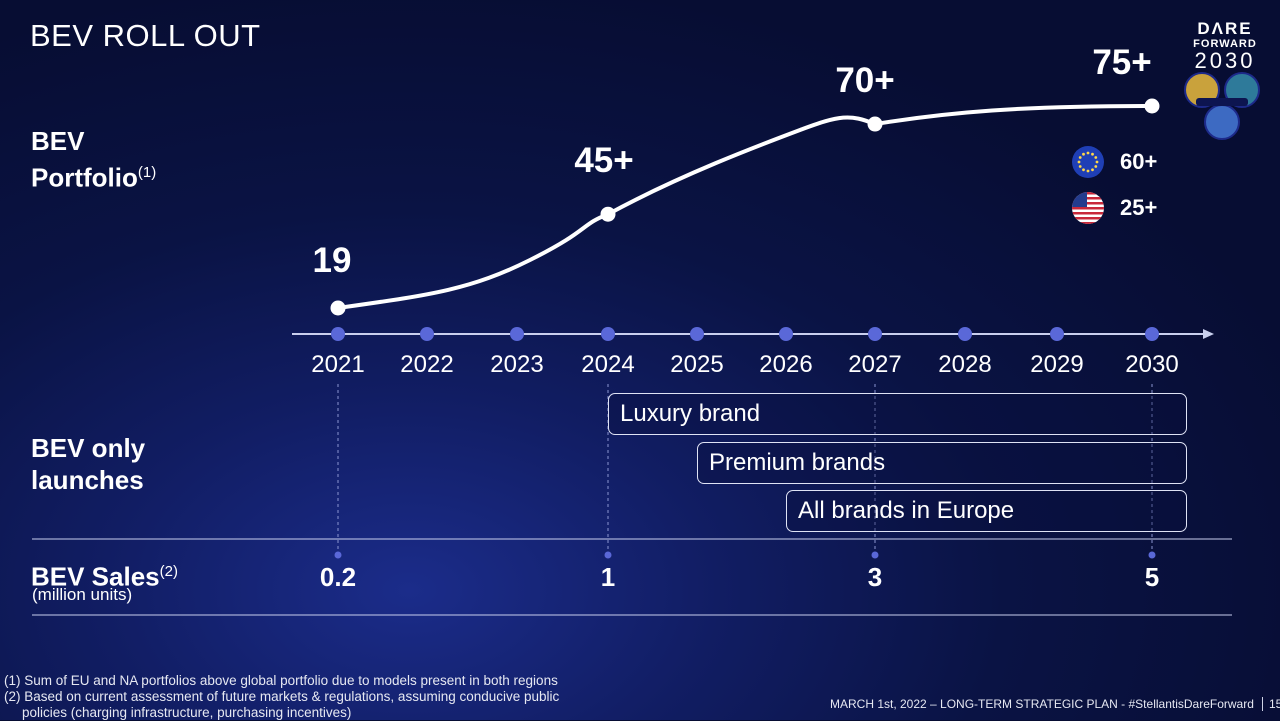 This screenshot has width=1280, height=721. Describe the element at coordinates (1139, 161) in the screenshot. I see `eu-portfolio-value: 60+` at that location.